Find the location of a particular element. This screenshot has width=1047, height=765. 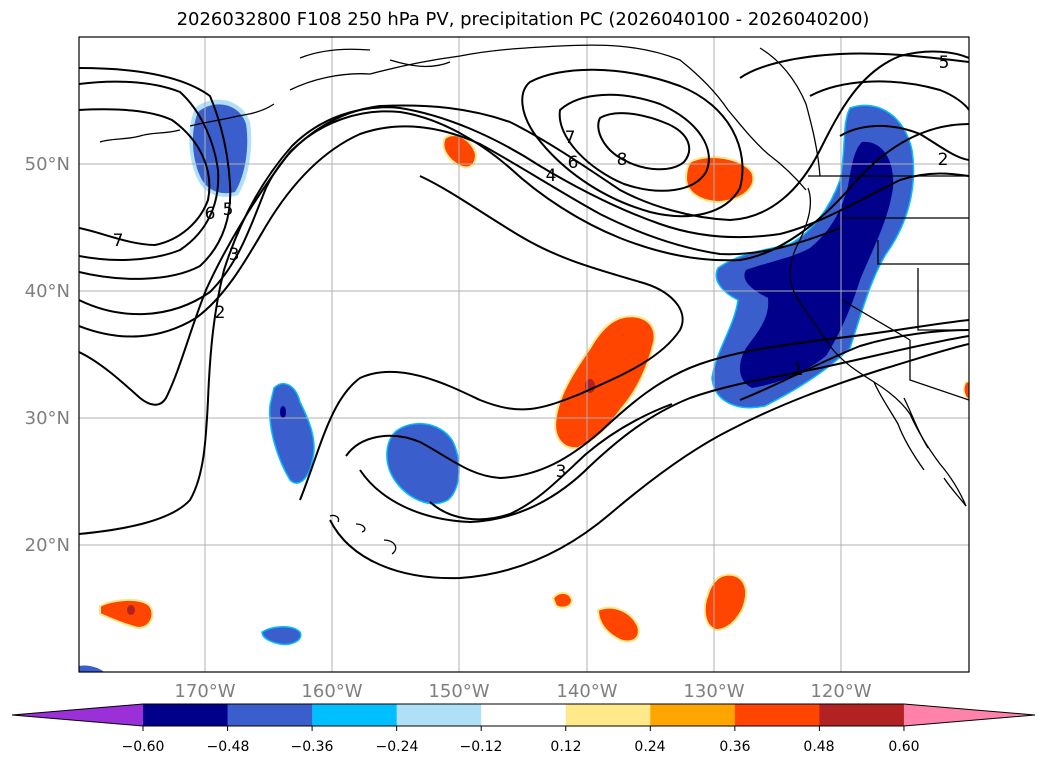

alaska-coast is located at coordinates (548, 117).